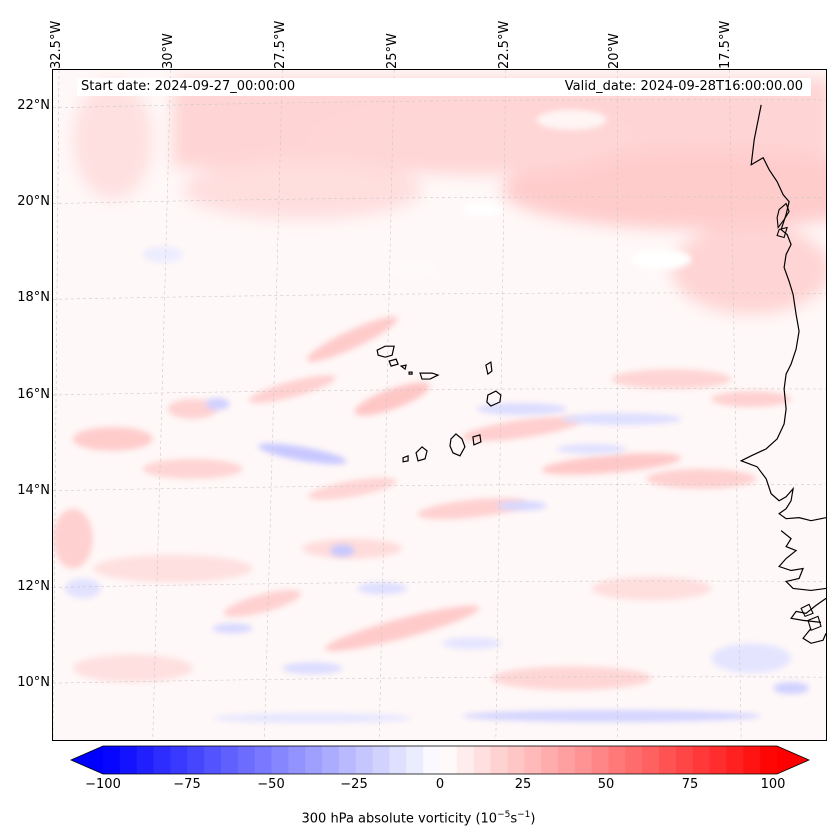  I want to click on latitude-label: 20°N, so click(33, 201).